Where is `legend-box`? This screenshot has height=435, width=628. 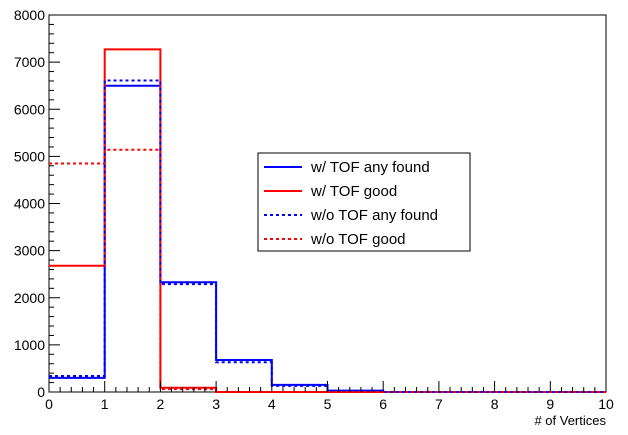
legend-box is located at coordinates (364, 202).